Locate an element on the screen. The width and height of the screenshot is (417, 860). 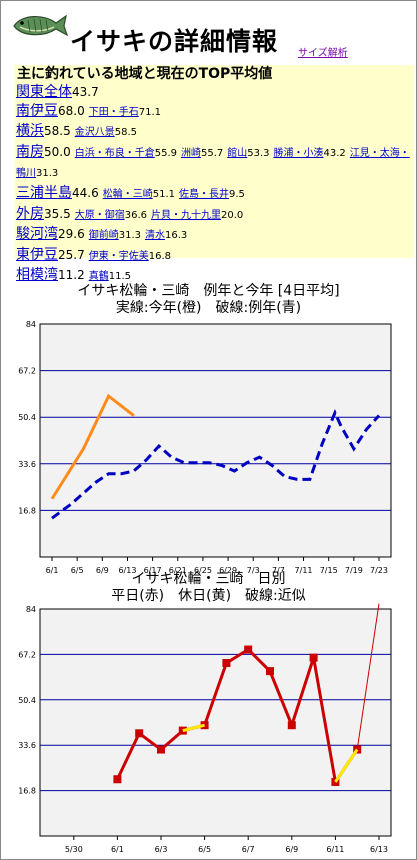
x-tick-label: 7/15 is located at coordinates (329, 570).